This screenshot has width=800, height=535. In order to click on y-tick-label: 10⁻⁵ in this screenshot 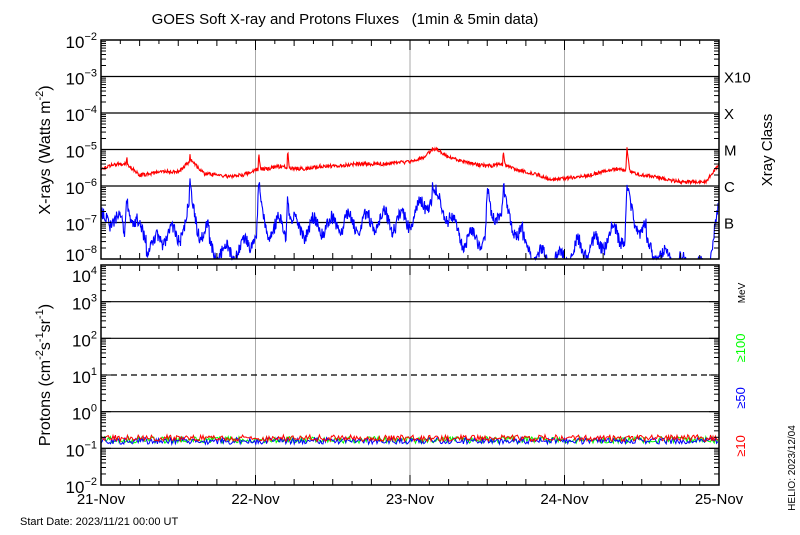, I will do `click(81, 151)`.